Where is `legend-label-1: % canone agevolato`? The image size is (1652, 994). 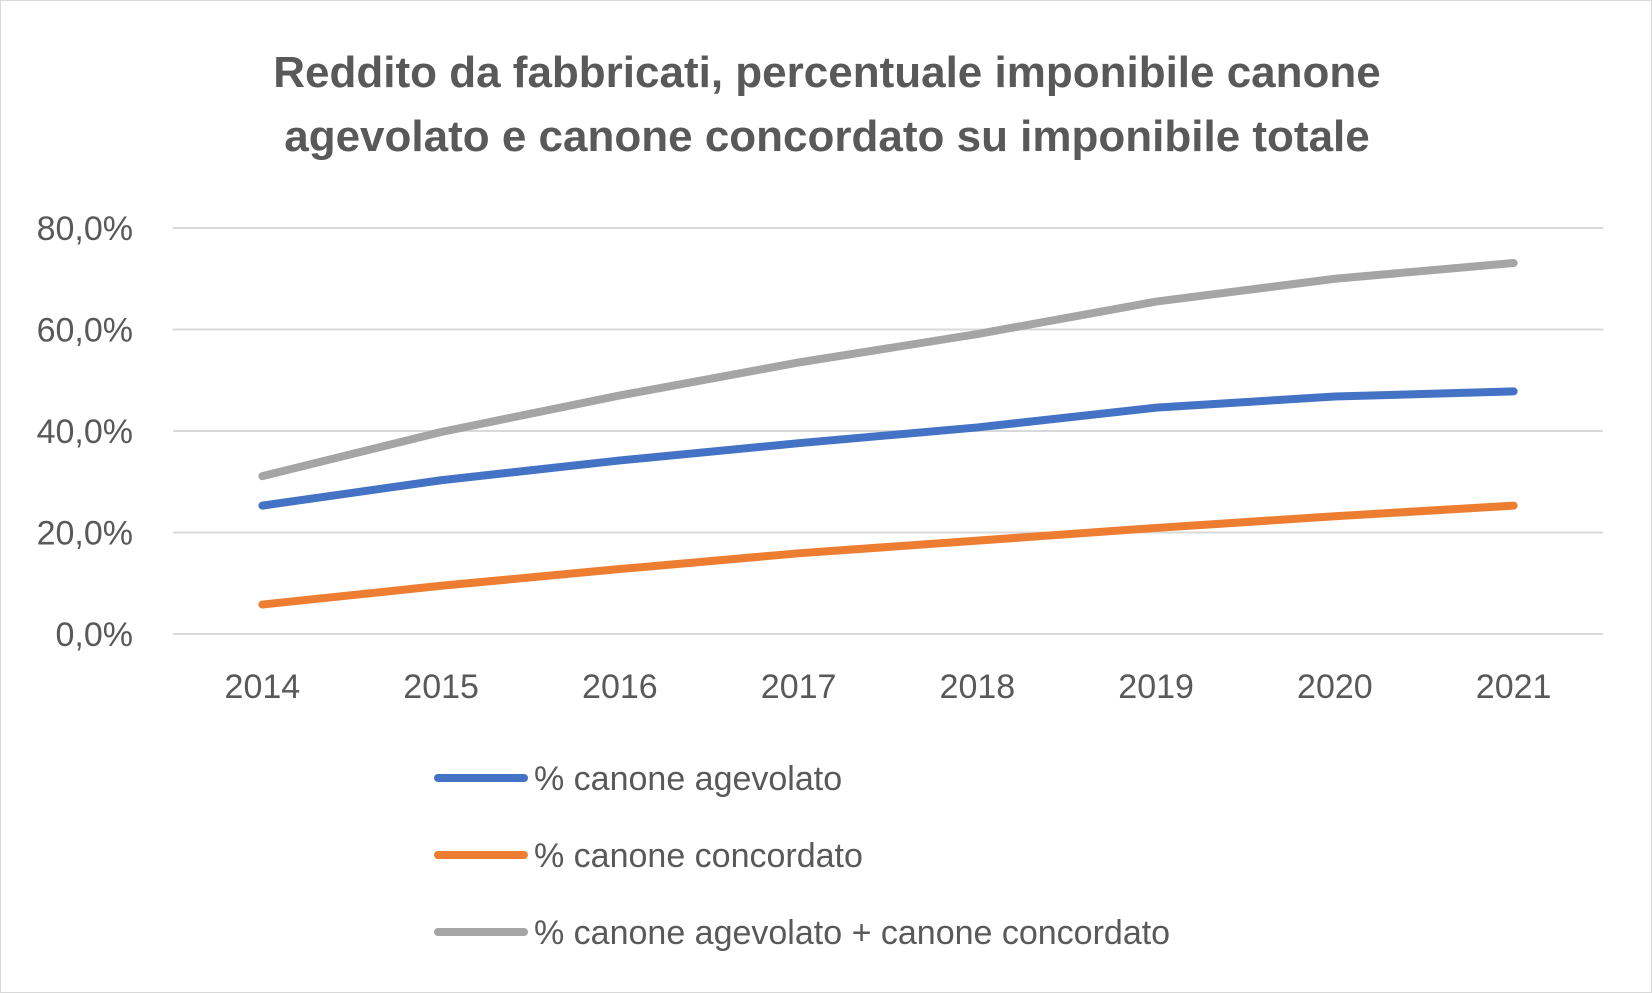
legend-label-1: % canone agevolato is located at coordinates (688, 779).